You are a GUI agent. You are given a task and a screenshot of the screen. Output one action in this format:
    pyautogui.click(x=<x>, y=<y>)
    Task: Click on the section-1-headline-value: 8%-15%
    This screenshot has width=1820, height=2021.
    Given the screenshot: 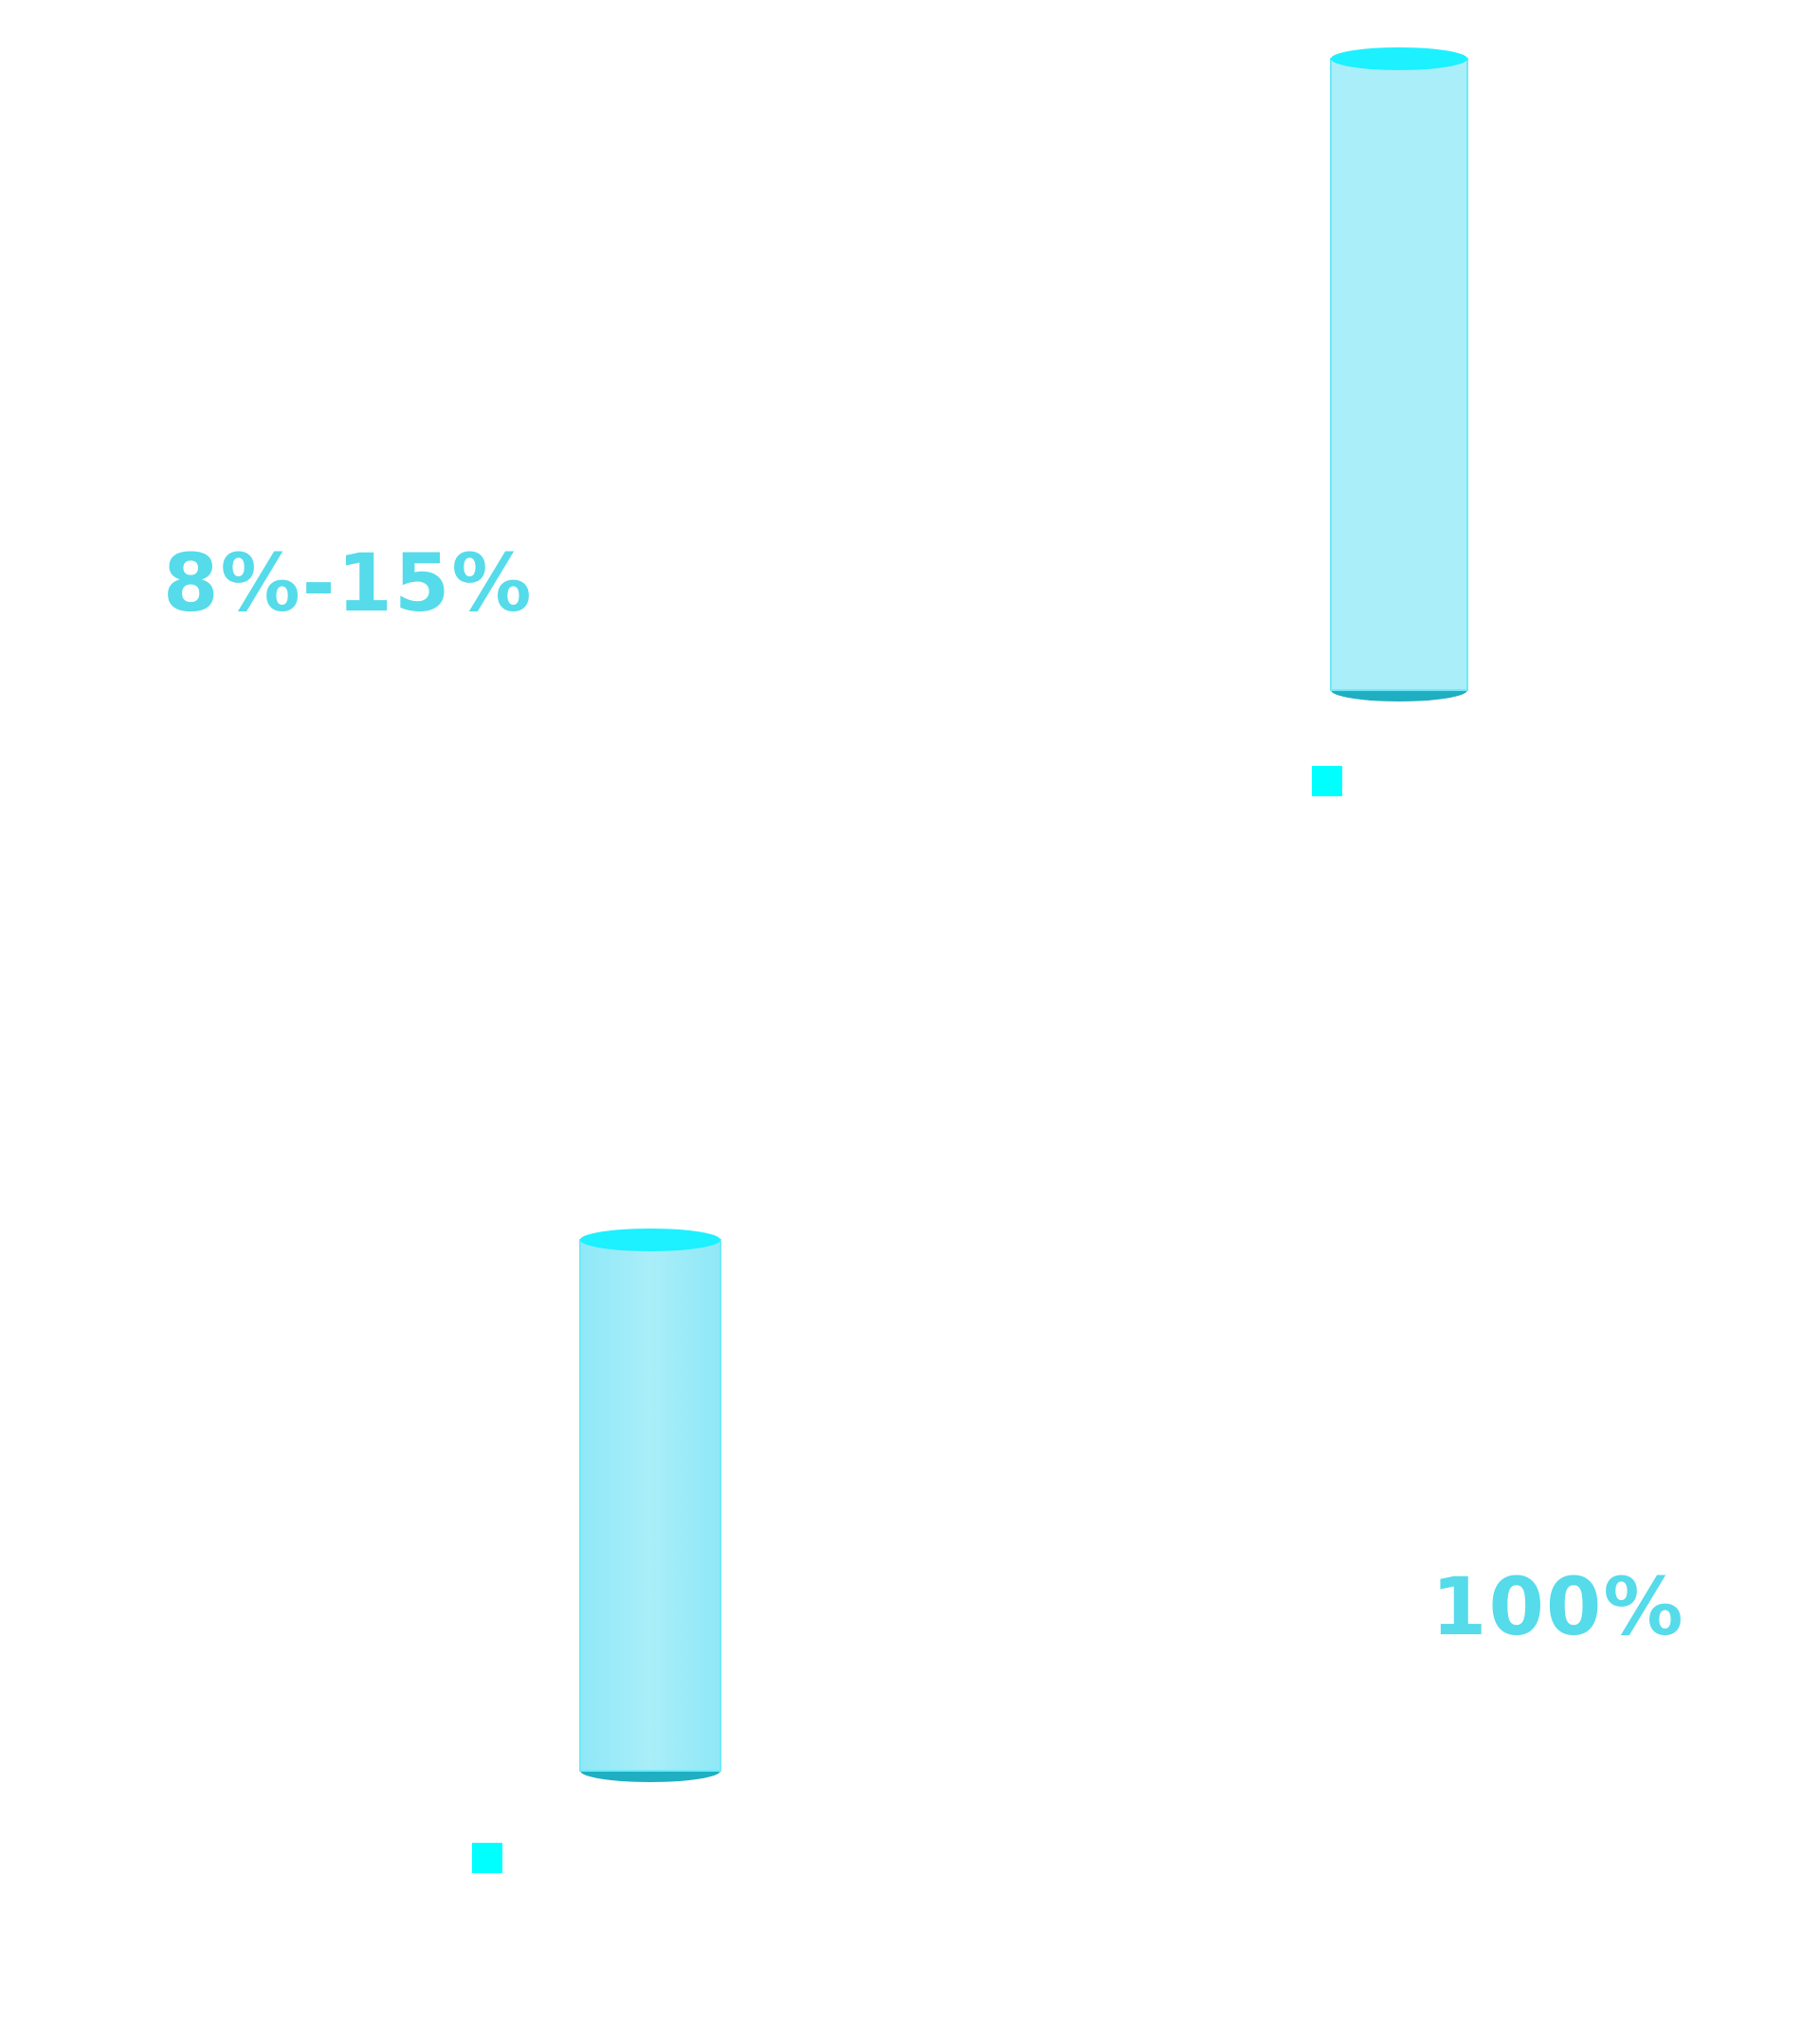 What is the action you would take?
    pyautogui.click(x=348, y=583)
    